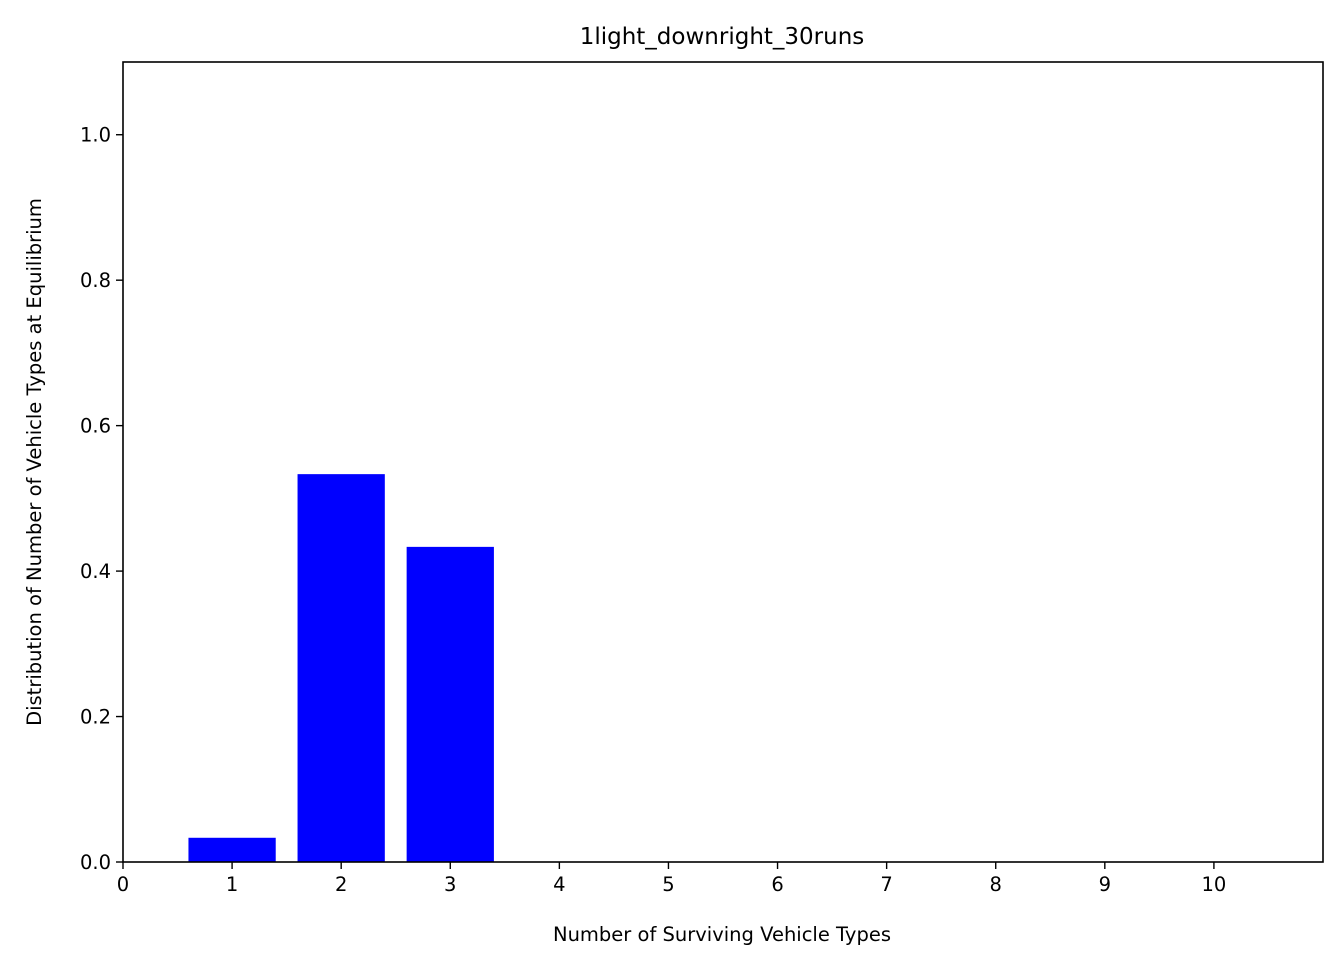  What do you see at coordinates (1105, 884) in the screenshot?
I see `x-tick-label: 9` at bounding box center [1105, 884].